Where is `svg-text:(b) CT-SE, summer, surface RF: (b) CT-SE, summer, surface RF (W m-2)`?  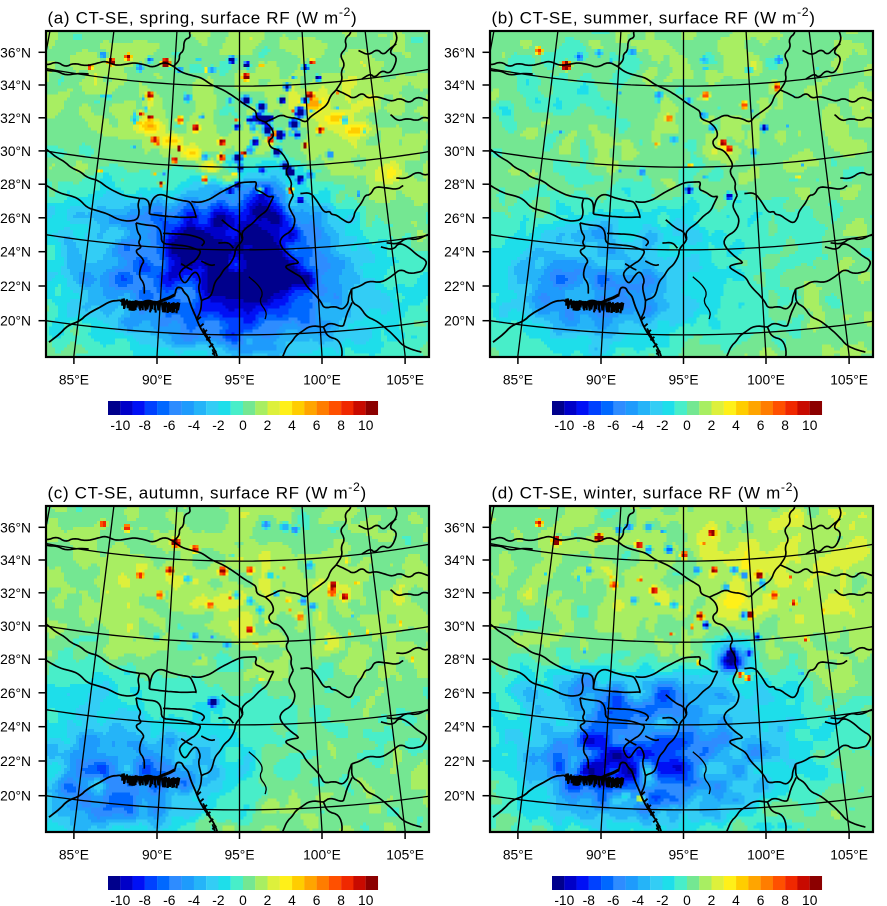 svg-text:(b) CT-SE, summer, surface RF: (b) CT-SE, summer, surface RF (W m-2) is located at coordinates (654, 16).